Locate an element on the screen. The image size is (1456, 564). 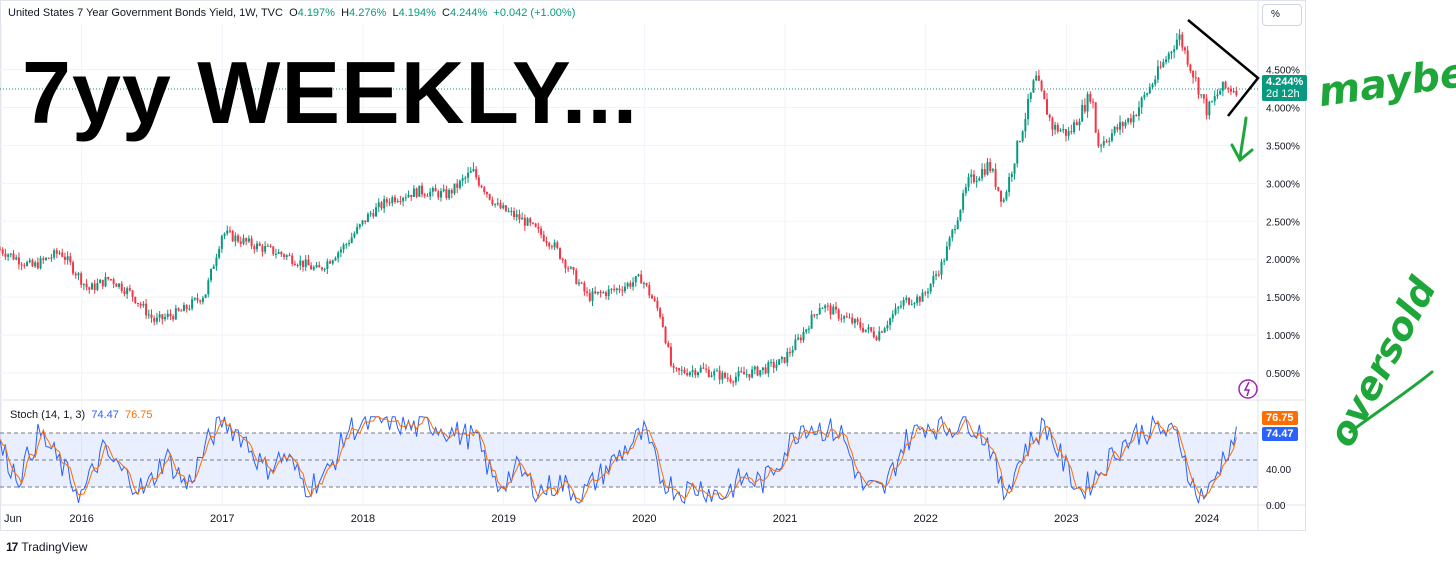
high-value: 4.276% is located at coordinates (368, 13).